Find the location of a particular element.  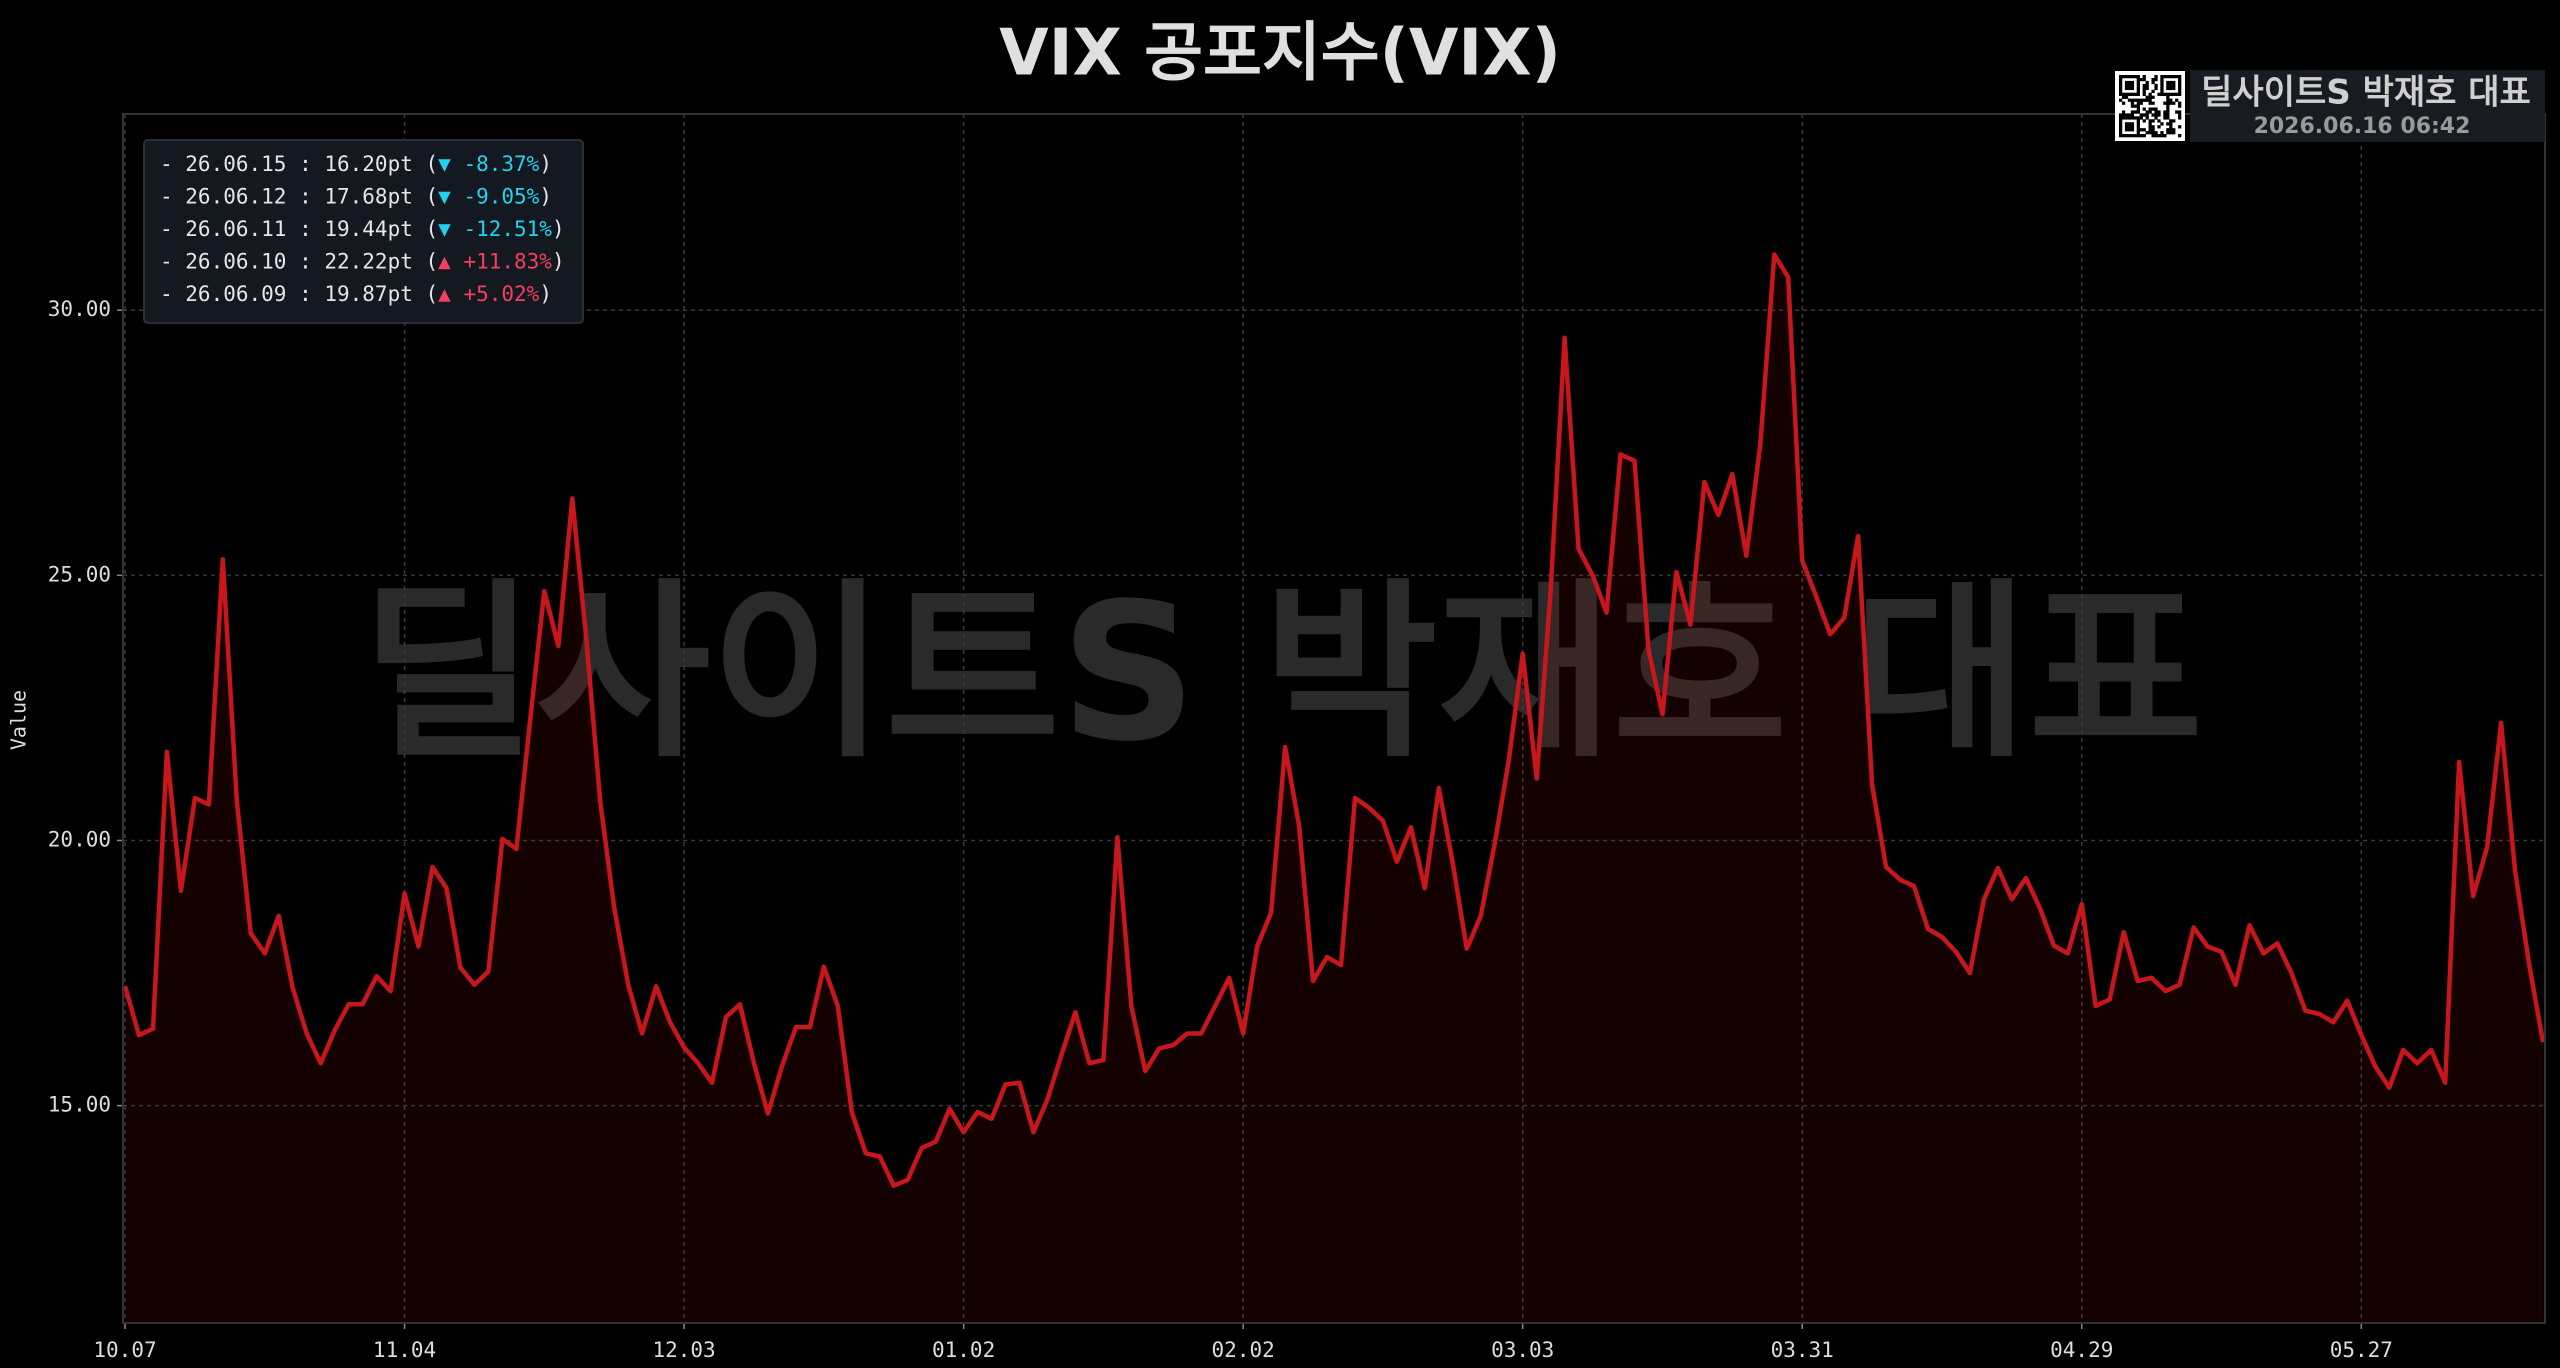

legend-change: ▼ -8.37% is located at coordinates (489, 164).